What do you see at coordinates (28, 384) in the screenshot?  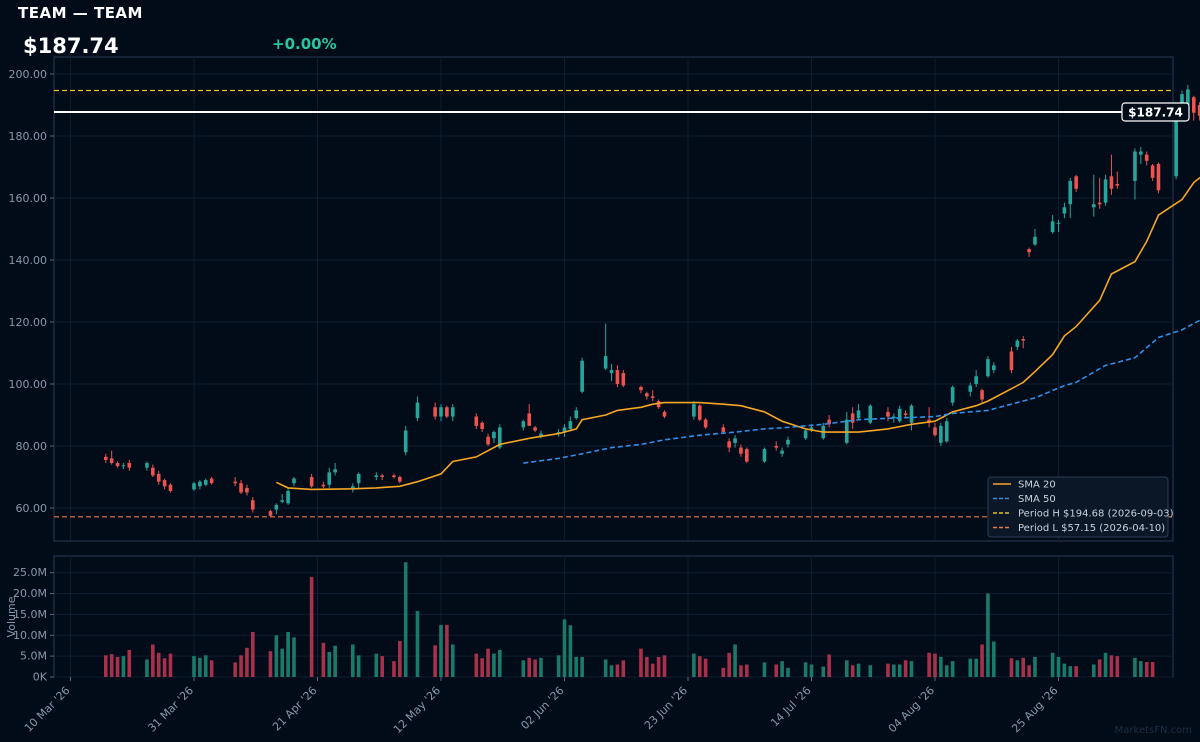 I see `y-tick-label: 100.00` at bounding box center [28, 384].